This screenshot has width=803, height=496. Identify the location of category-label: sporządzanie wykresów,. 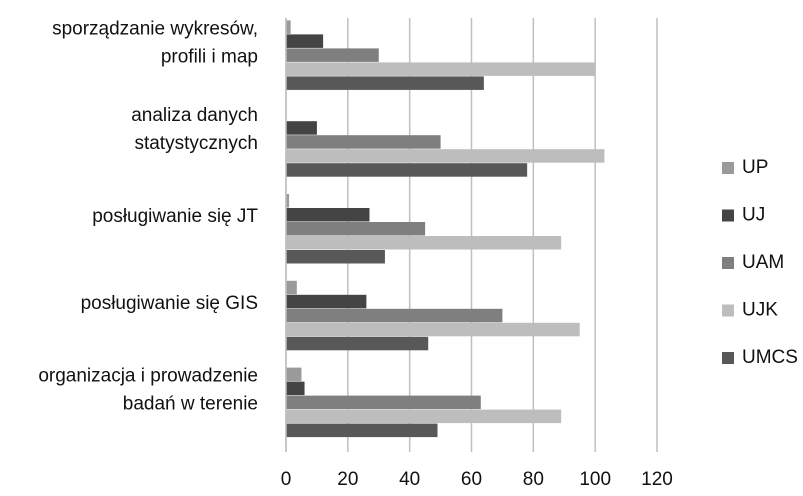
(155, 28).